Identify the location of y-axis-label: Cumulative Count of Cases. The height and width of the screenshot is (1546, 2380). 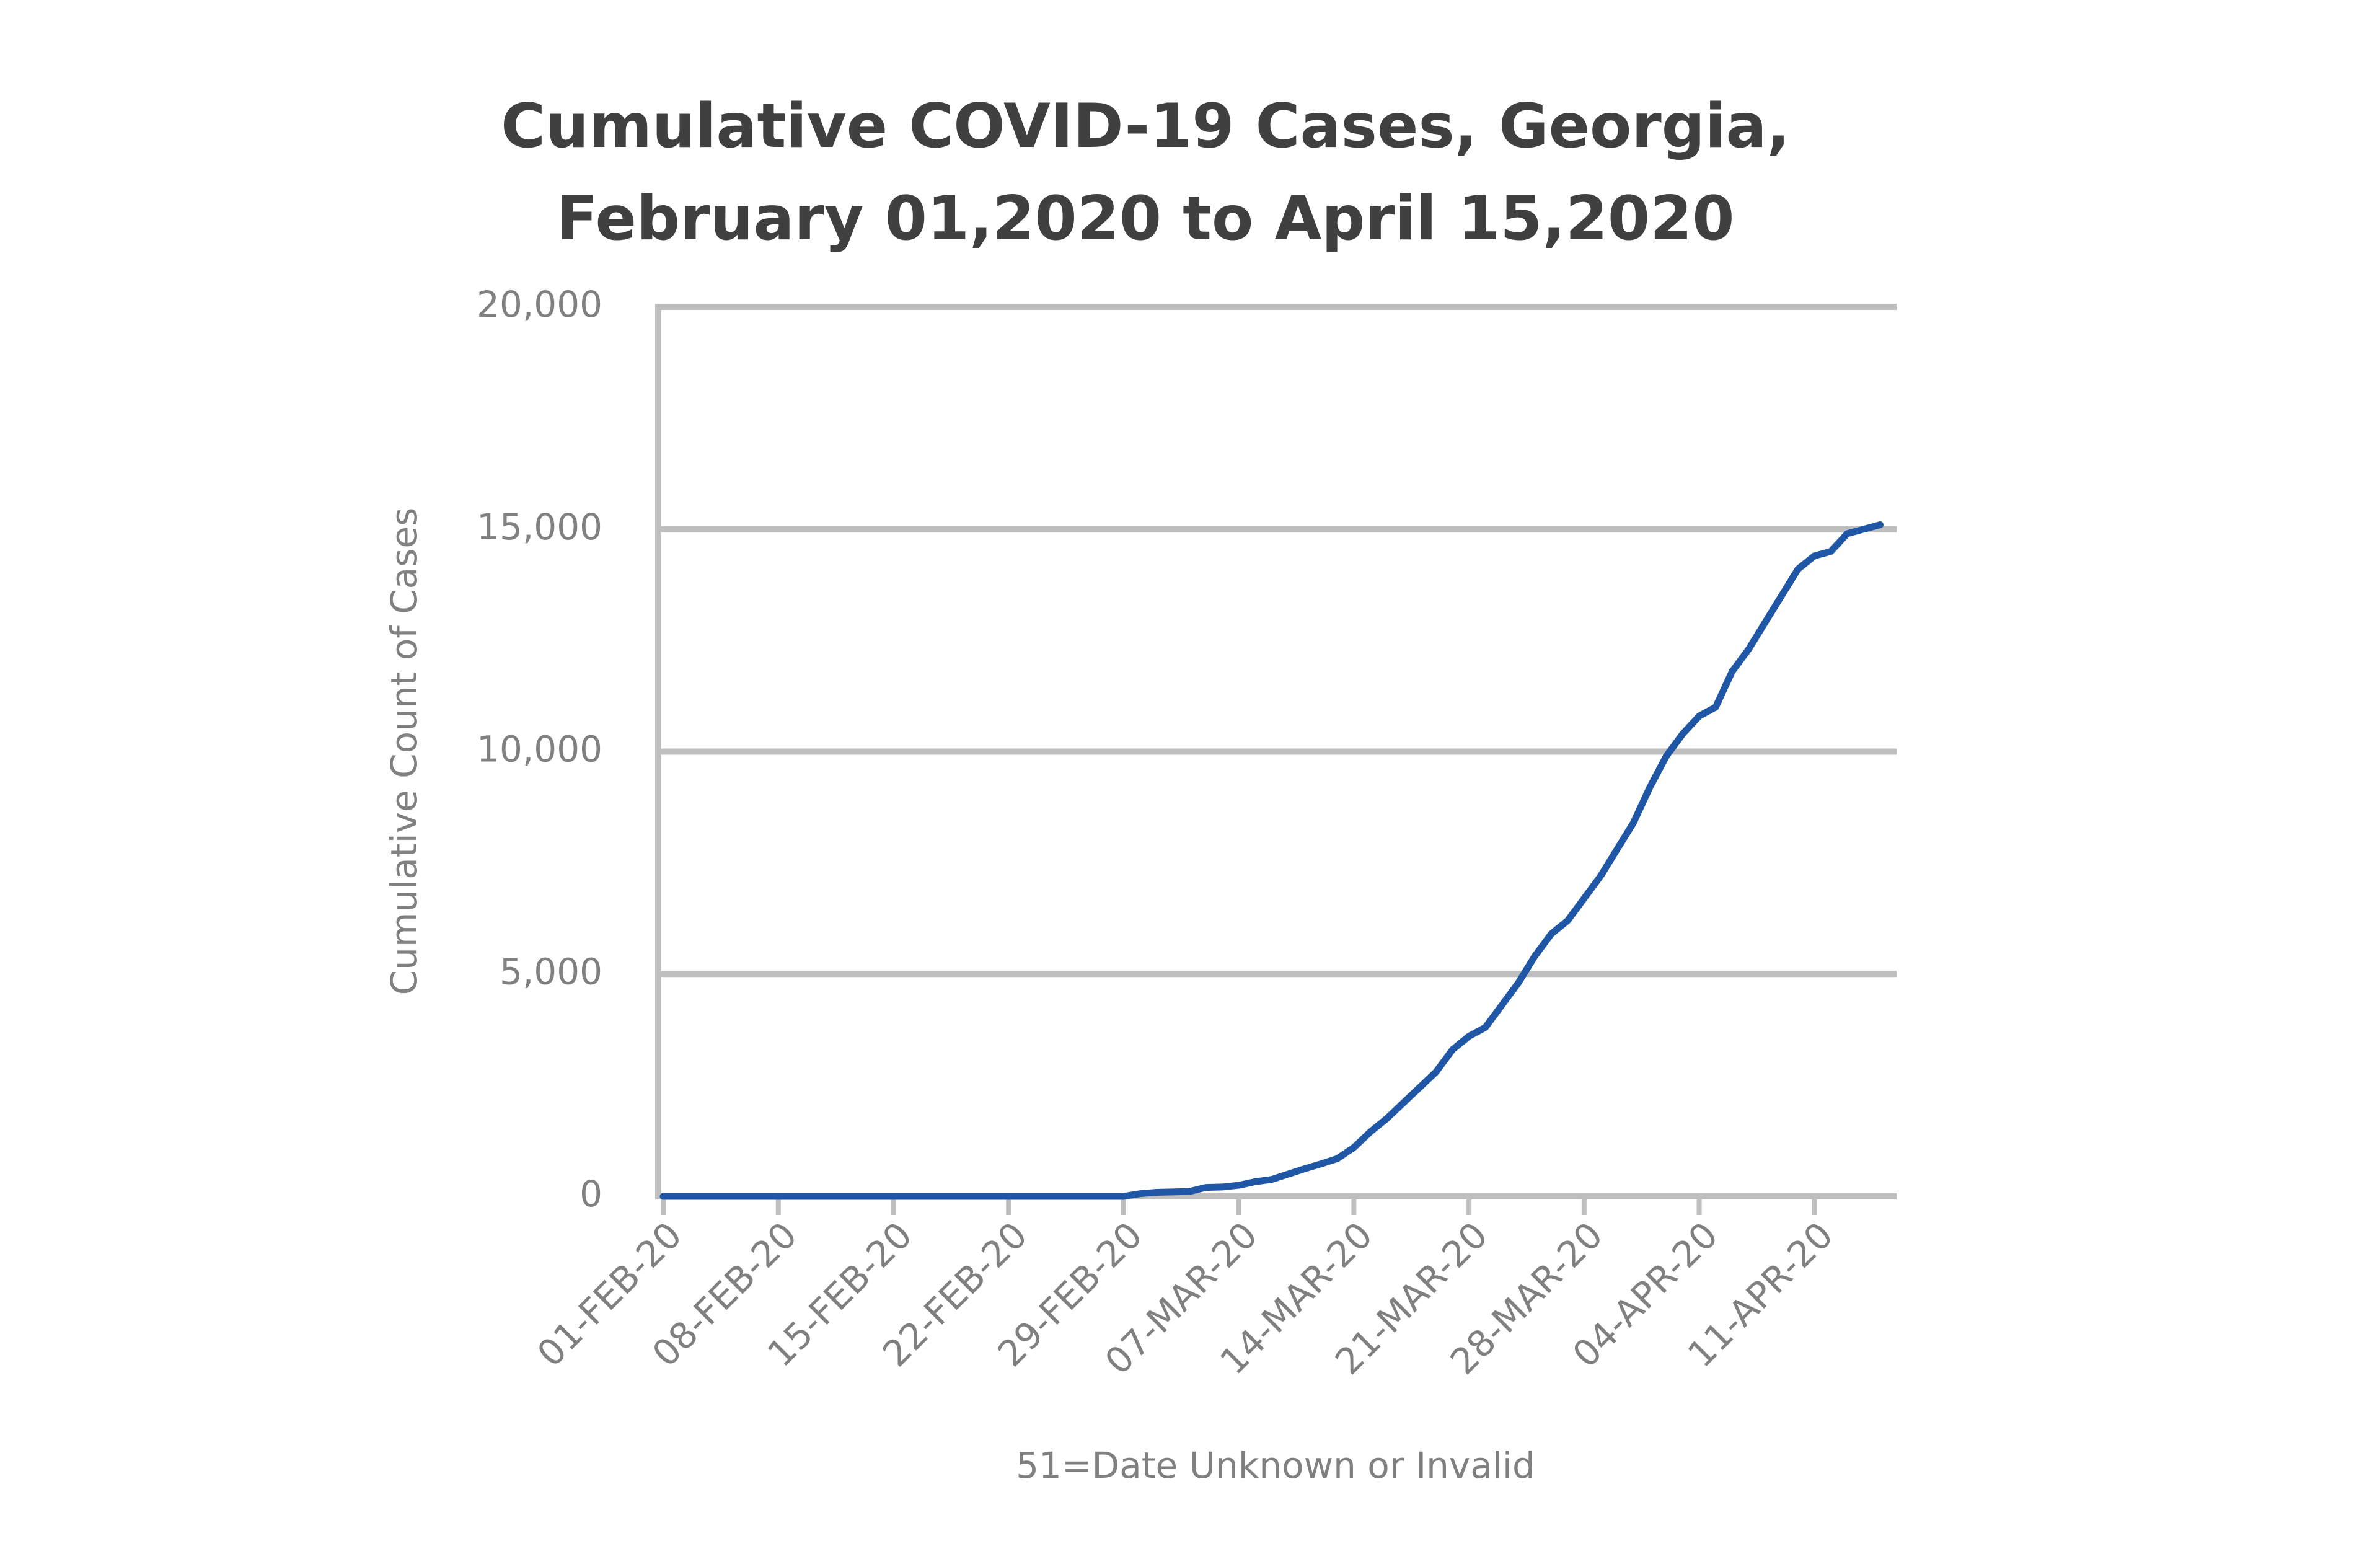
(404, 752).